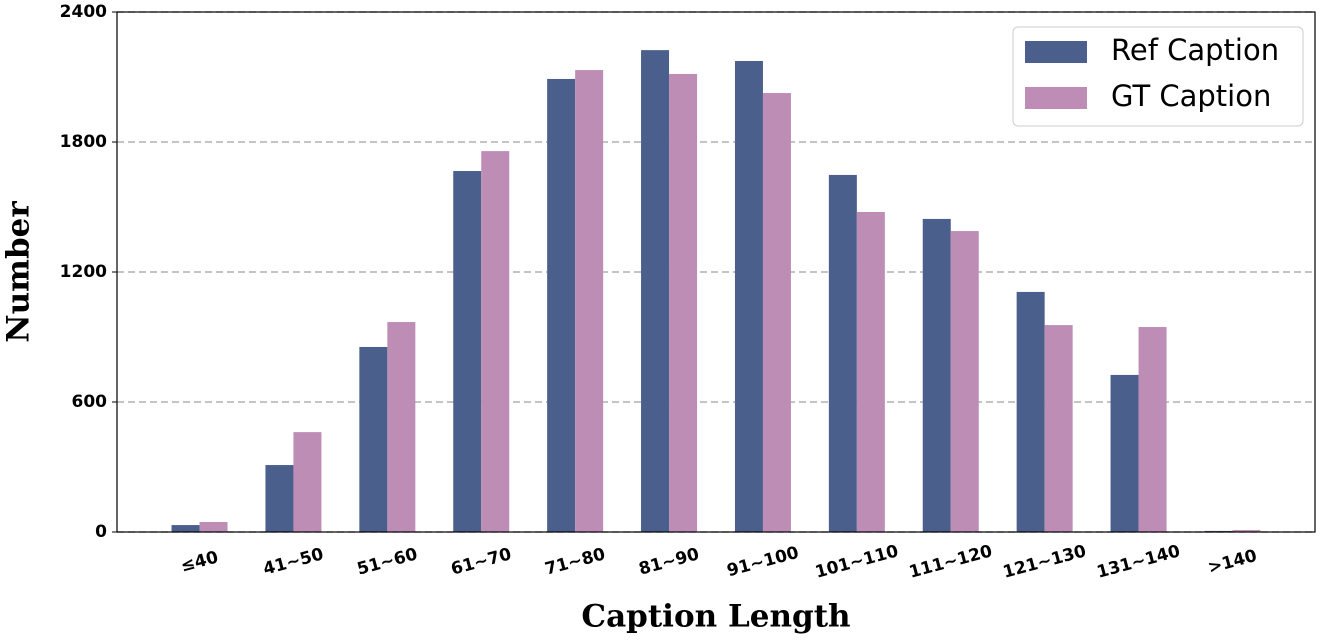  What do you see at coordinates (575, 561) in the screenshot?
I see `x-tick-label: 71~80` at bounding box center [575, 561].